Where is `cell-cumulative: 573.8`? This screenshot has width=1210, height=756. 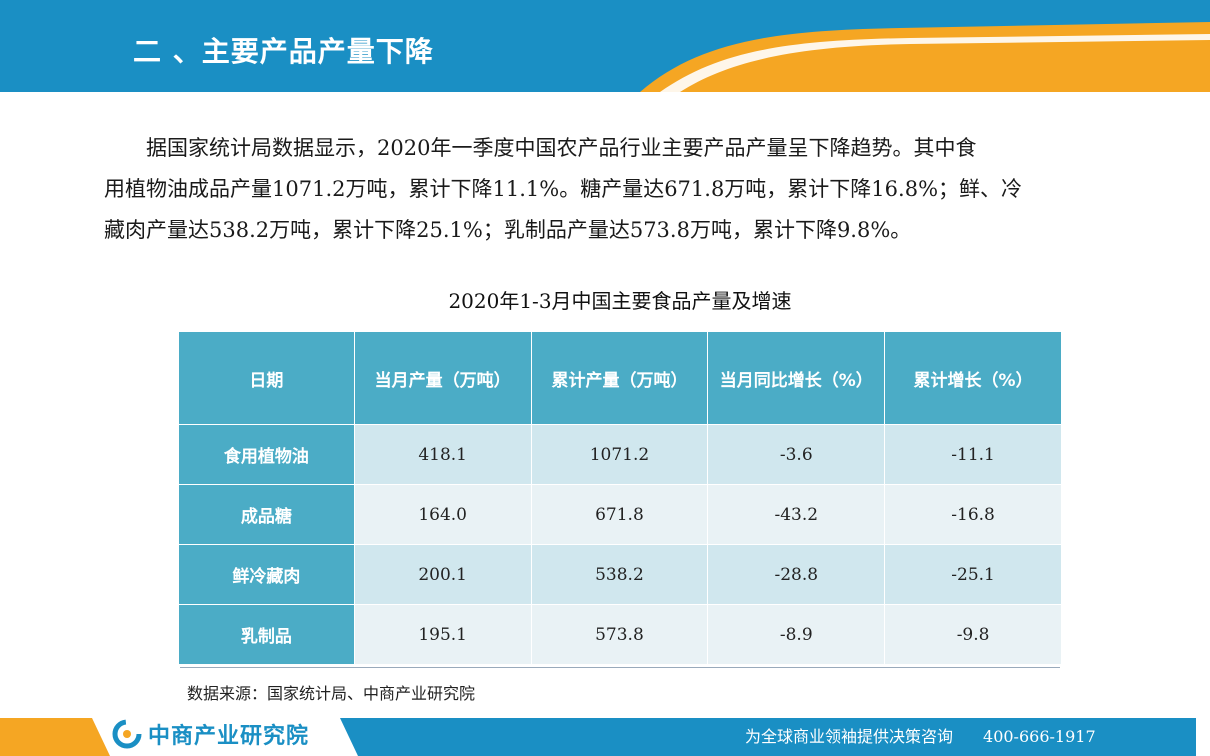 cell-cumulative: 573.8 is located at coordinates (619, 634).